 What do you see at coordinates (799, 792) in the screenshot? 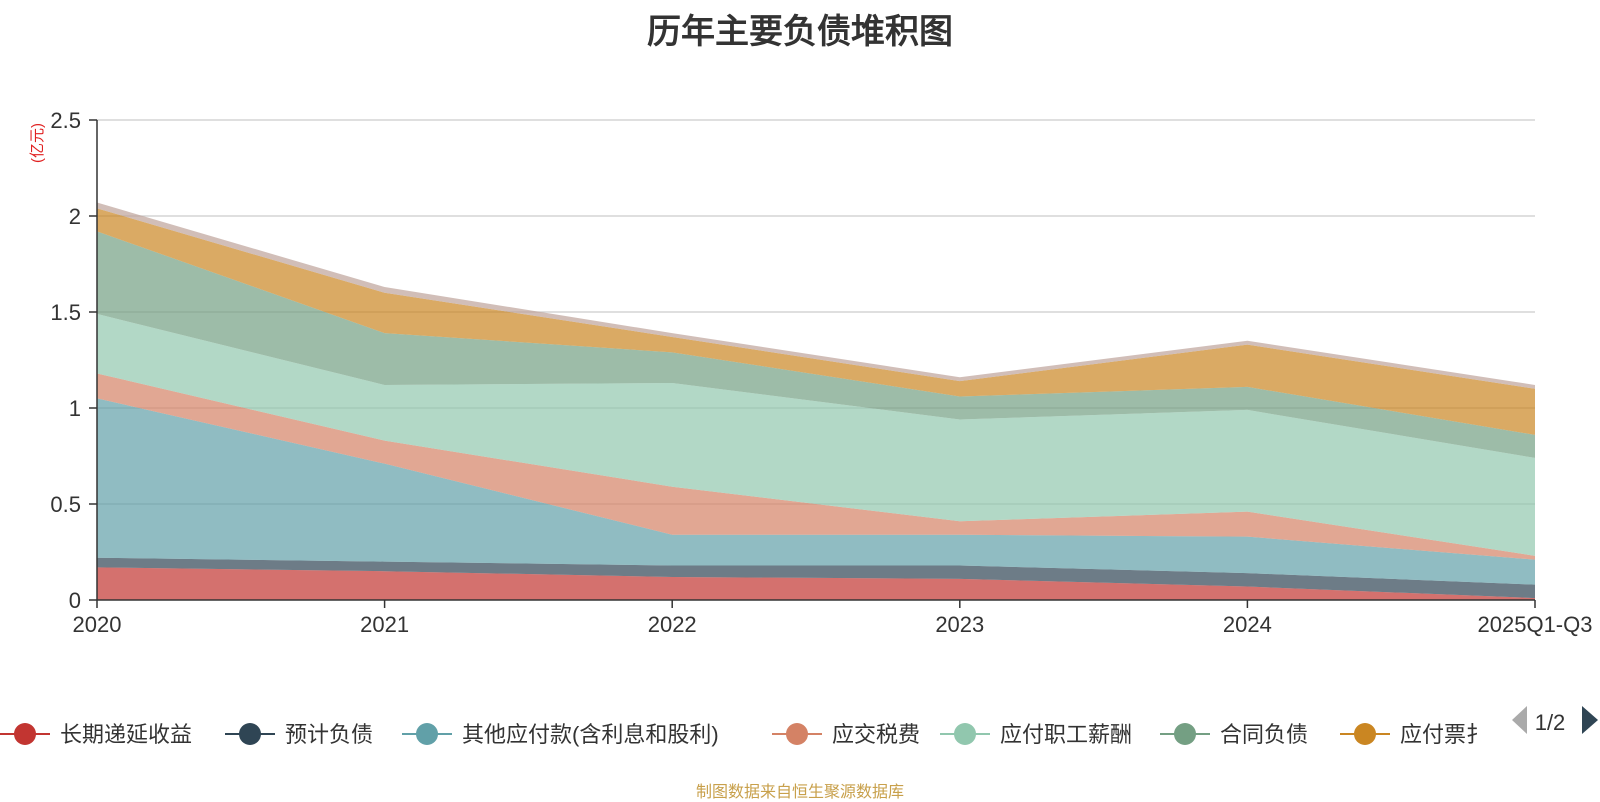
I see `data-source-note: 制图数据来自恒生聚源数据库` at bounding box center [799, 792].